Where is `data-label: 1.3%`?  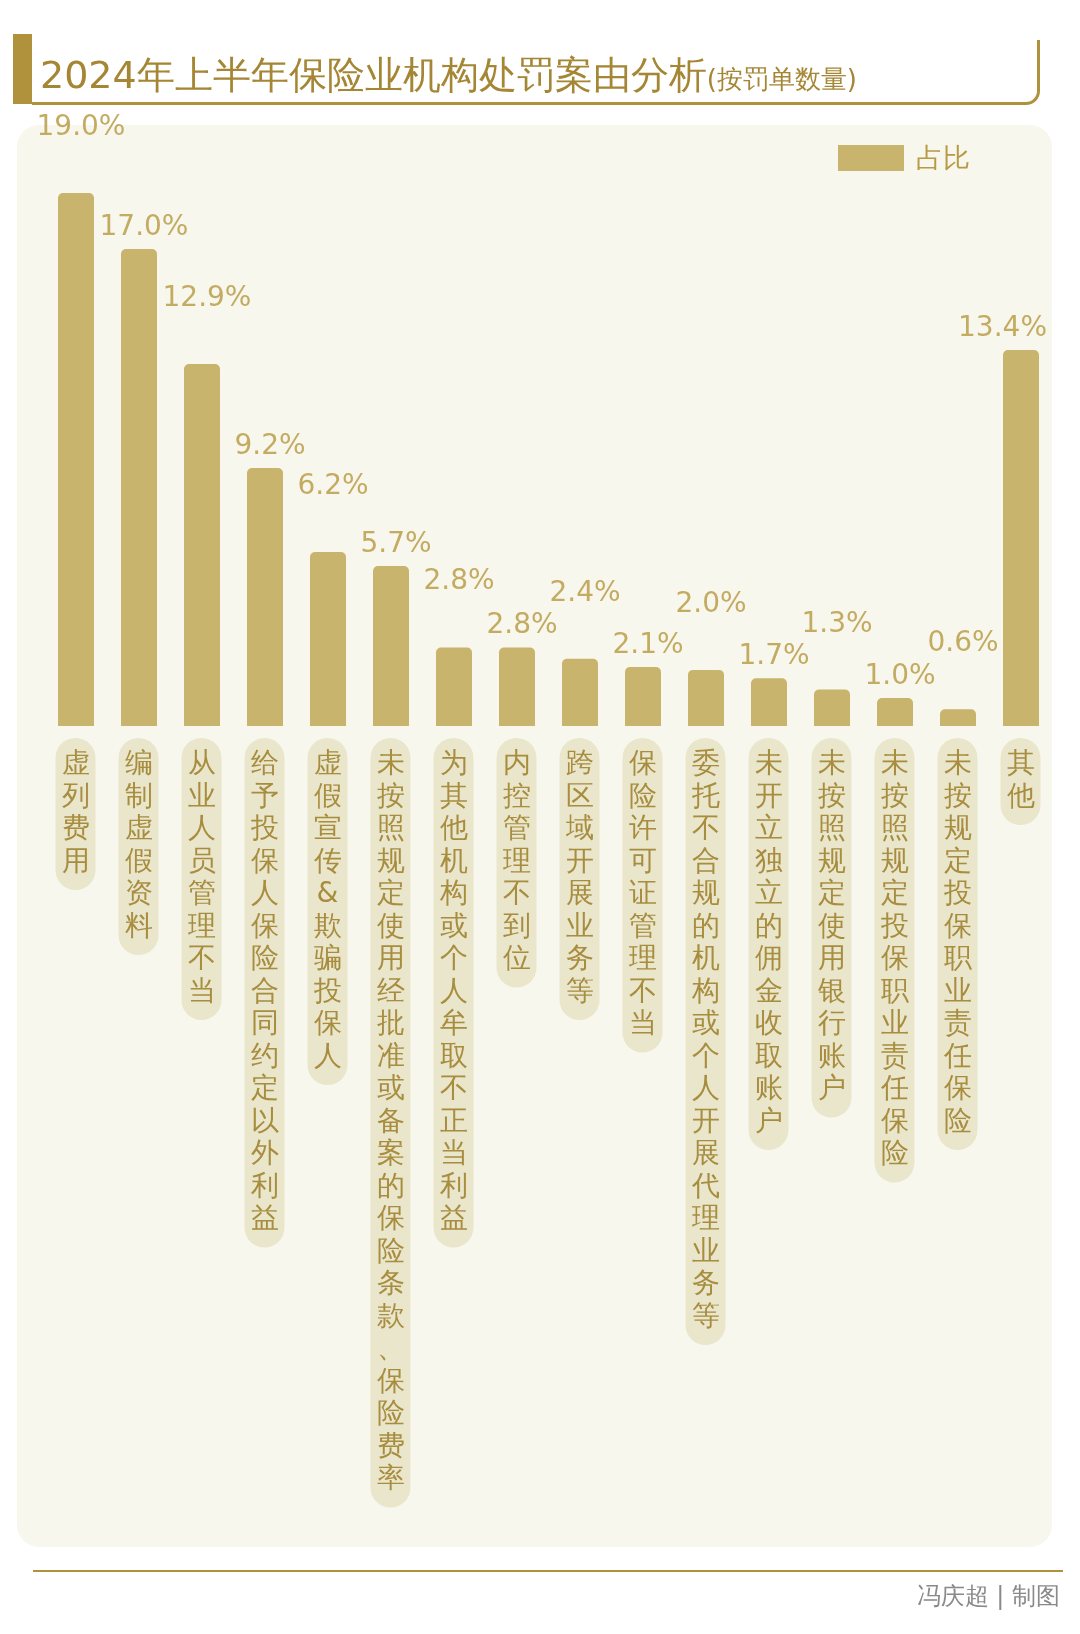
data-label: 1.3% is located at coordinates (837, 622).